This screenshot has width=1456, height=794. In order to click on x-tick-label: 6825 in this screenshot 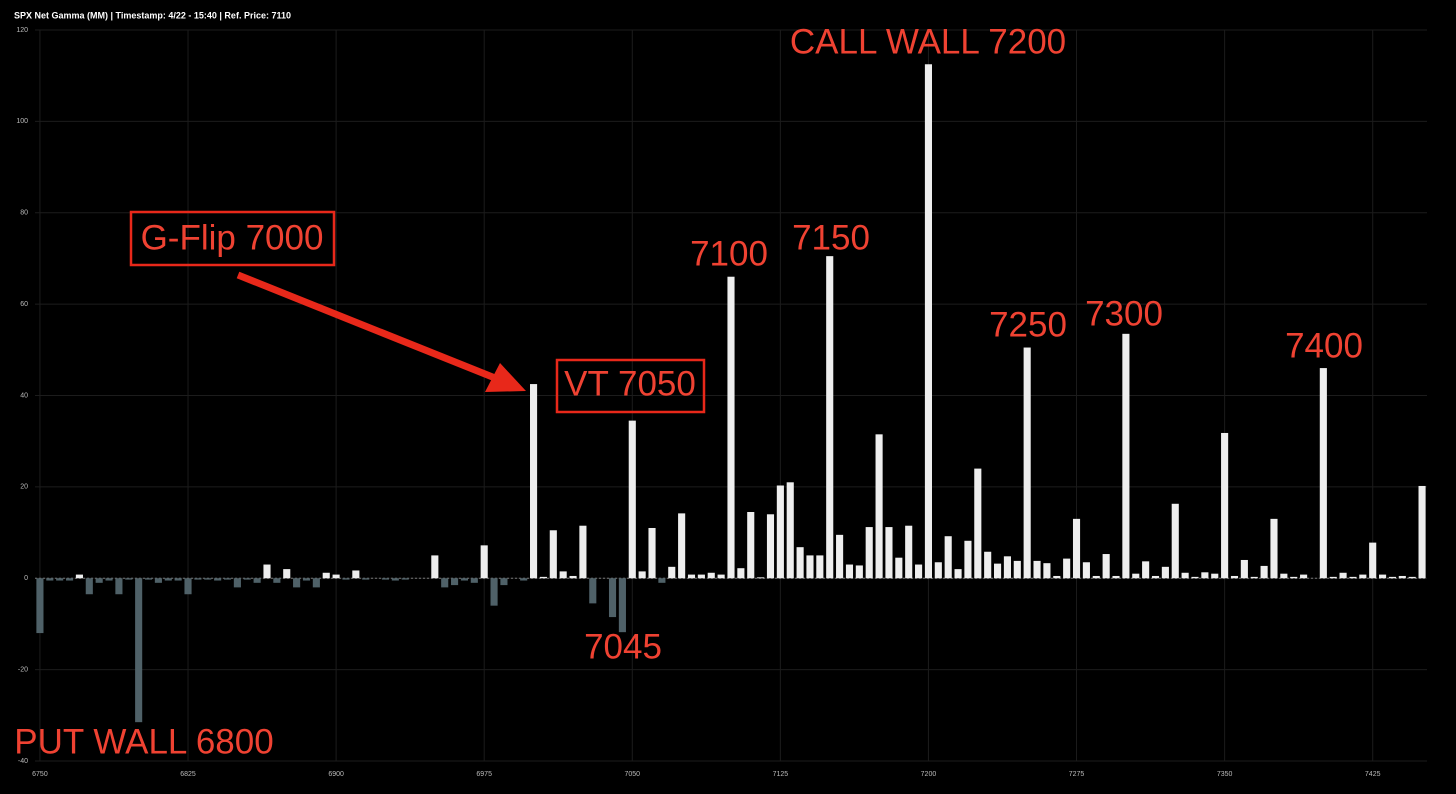, I will do `click(188, 774)`.